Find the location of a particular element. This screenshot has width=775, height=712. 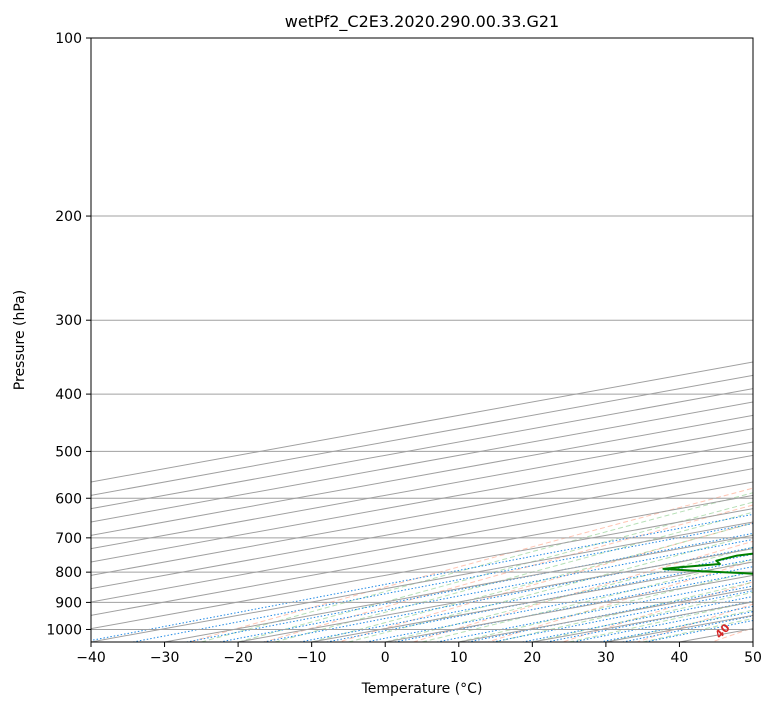

y-tick-label: 100 is located at coordinates (68, 39).